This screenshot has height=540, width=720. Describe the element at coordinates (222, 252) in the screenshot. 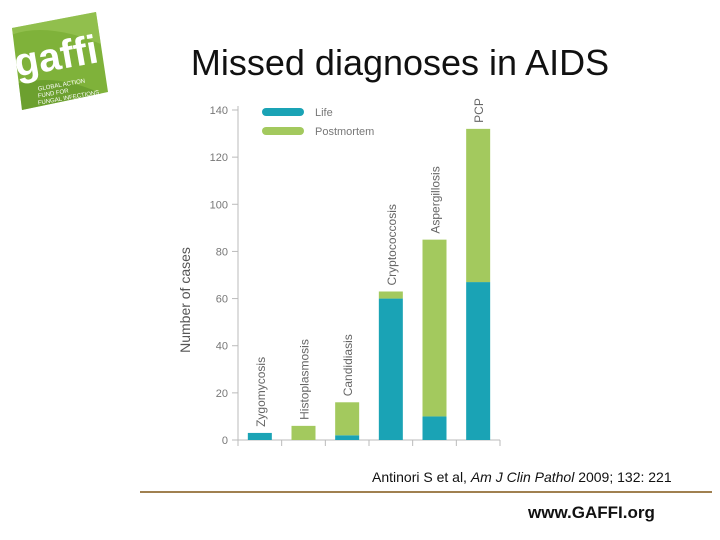

I see `y-tick-label: 80` at that location.